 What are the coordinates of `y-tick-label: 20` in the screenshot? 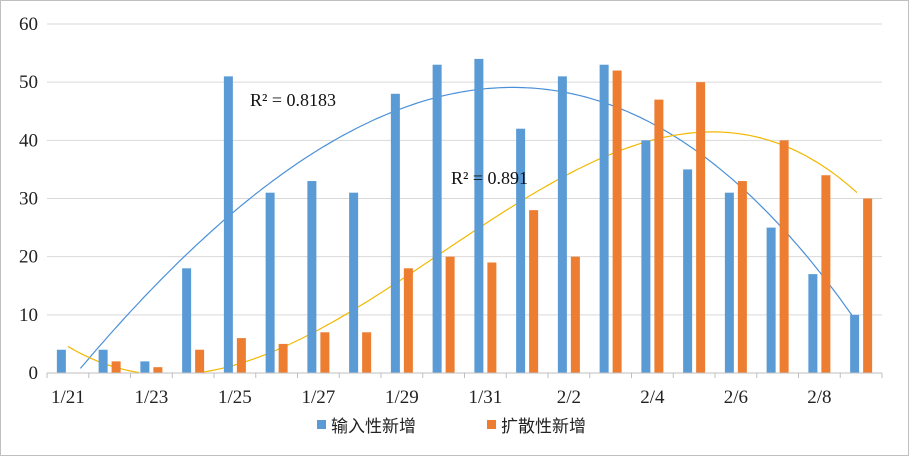 It's located at (28, 257).